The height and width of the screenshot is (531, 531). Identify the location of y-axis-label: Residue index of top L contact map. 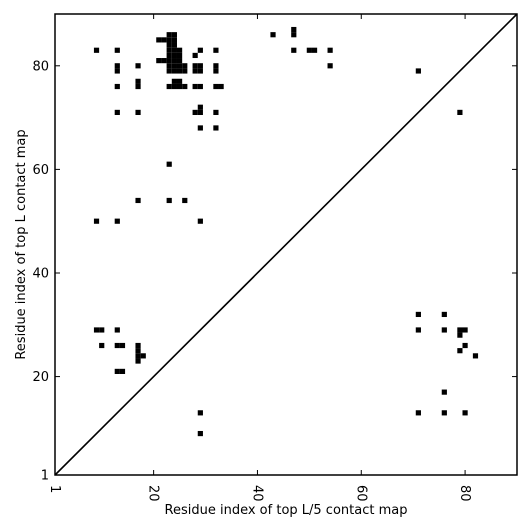
(21, 244).